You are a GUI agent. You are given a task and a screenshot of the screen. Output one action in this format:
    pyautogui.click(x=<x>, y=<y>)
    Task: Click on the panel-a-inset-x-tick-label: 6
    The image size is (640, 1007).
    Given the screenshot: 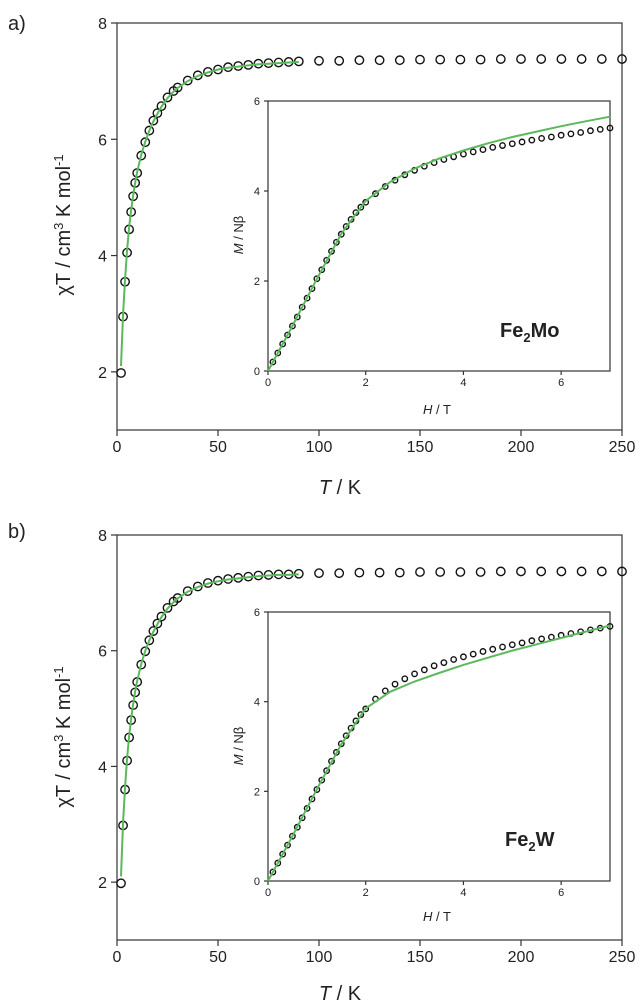 What is the action you would take?
    pyautogui.click(x=561, y=383)
    